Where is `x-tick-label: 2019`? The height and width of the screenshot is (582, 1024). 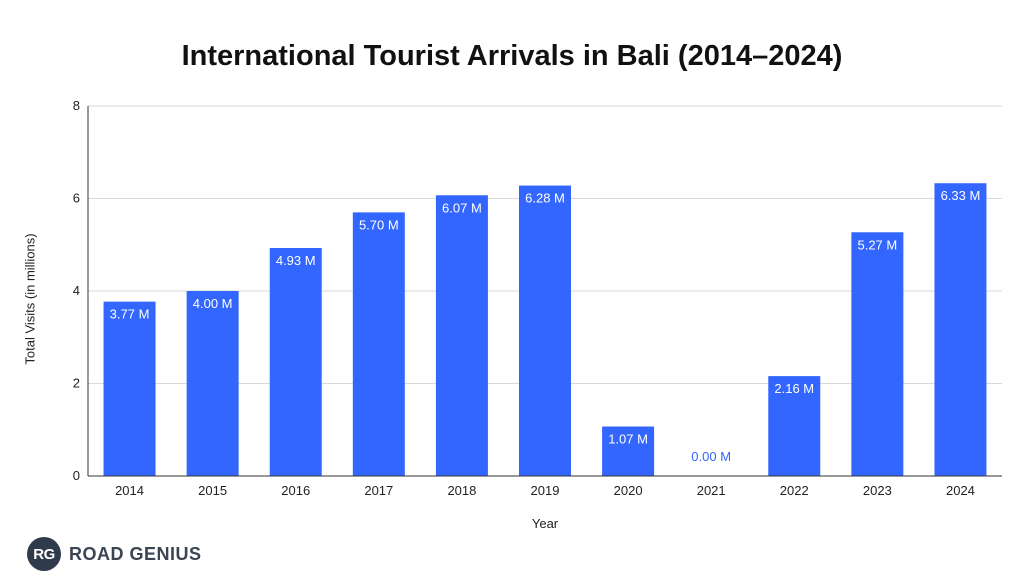
x-tick-label: 2019 is located at coordinates (545, 490).